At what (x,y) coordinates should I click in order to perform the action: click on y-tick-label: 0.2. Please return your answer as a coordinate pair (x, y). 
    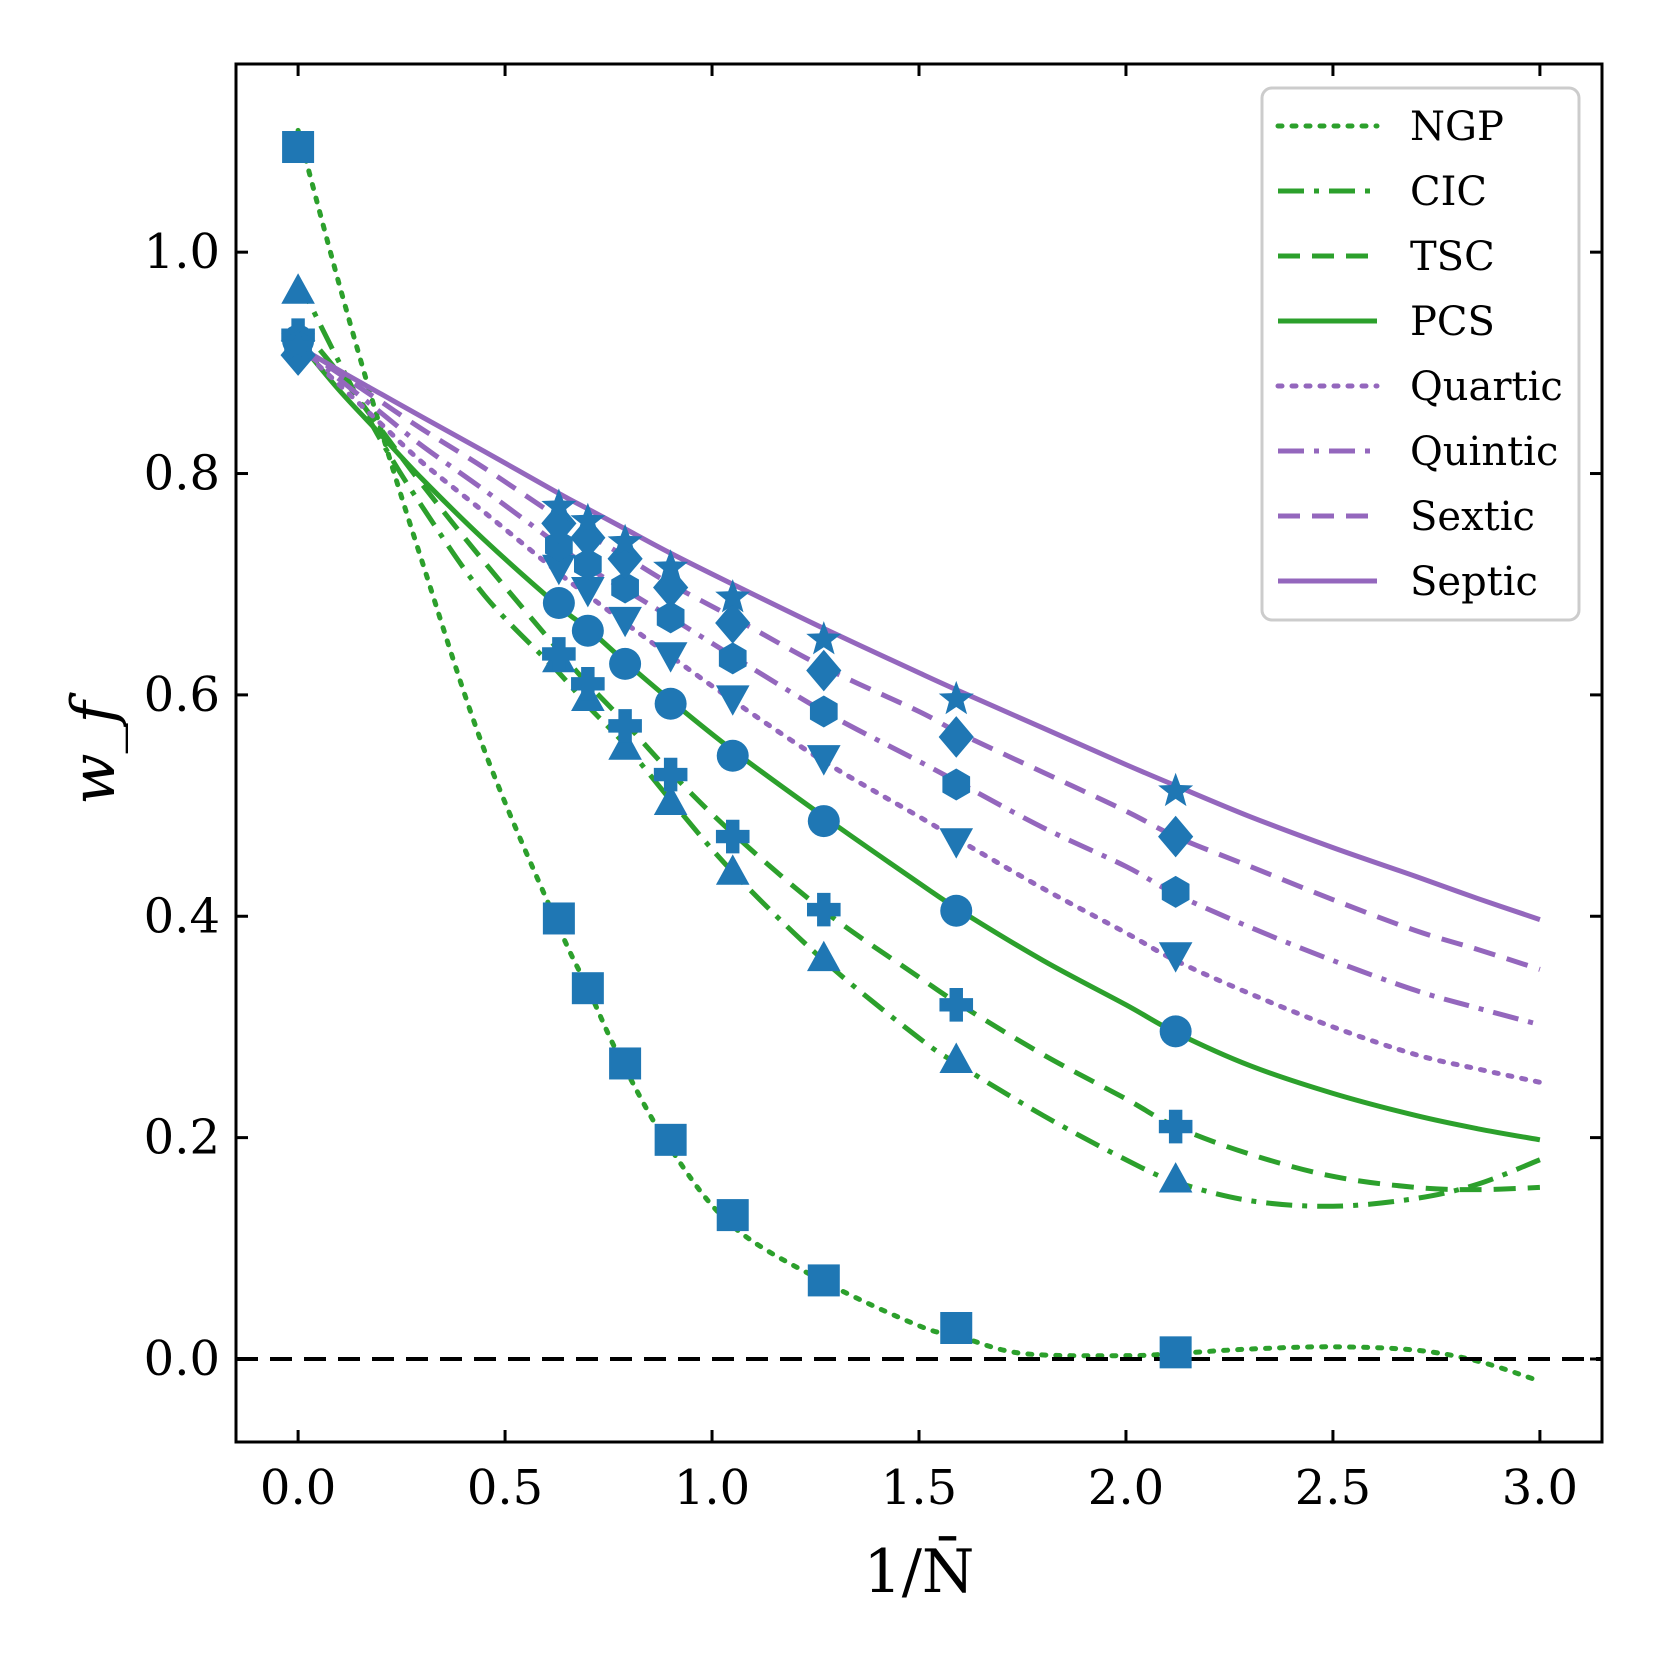
    Looking at the image, I should click on (182, 1138).